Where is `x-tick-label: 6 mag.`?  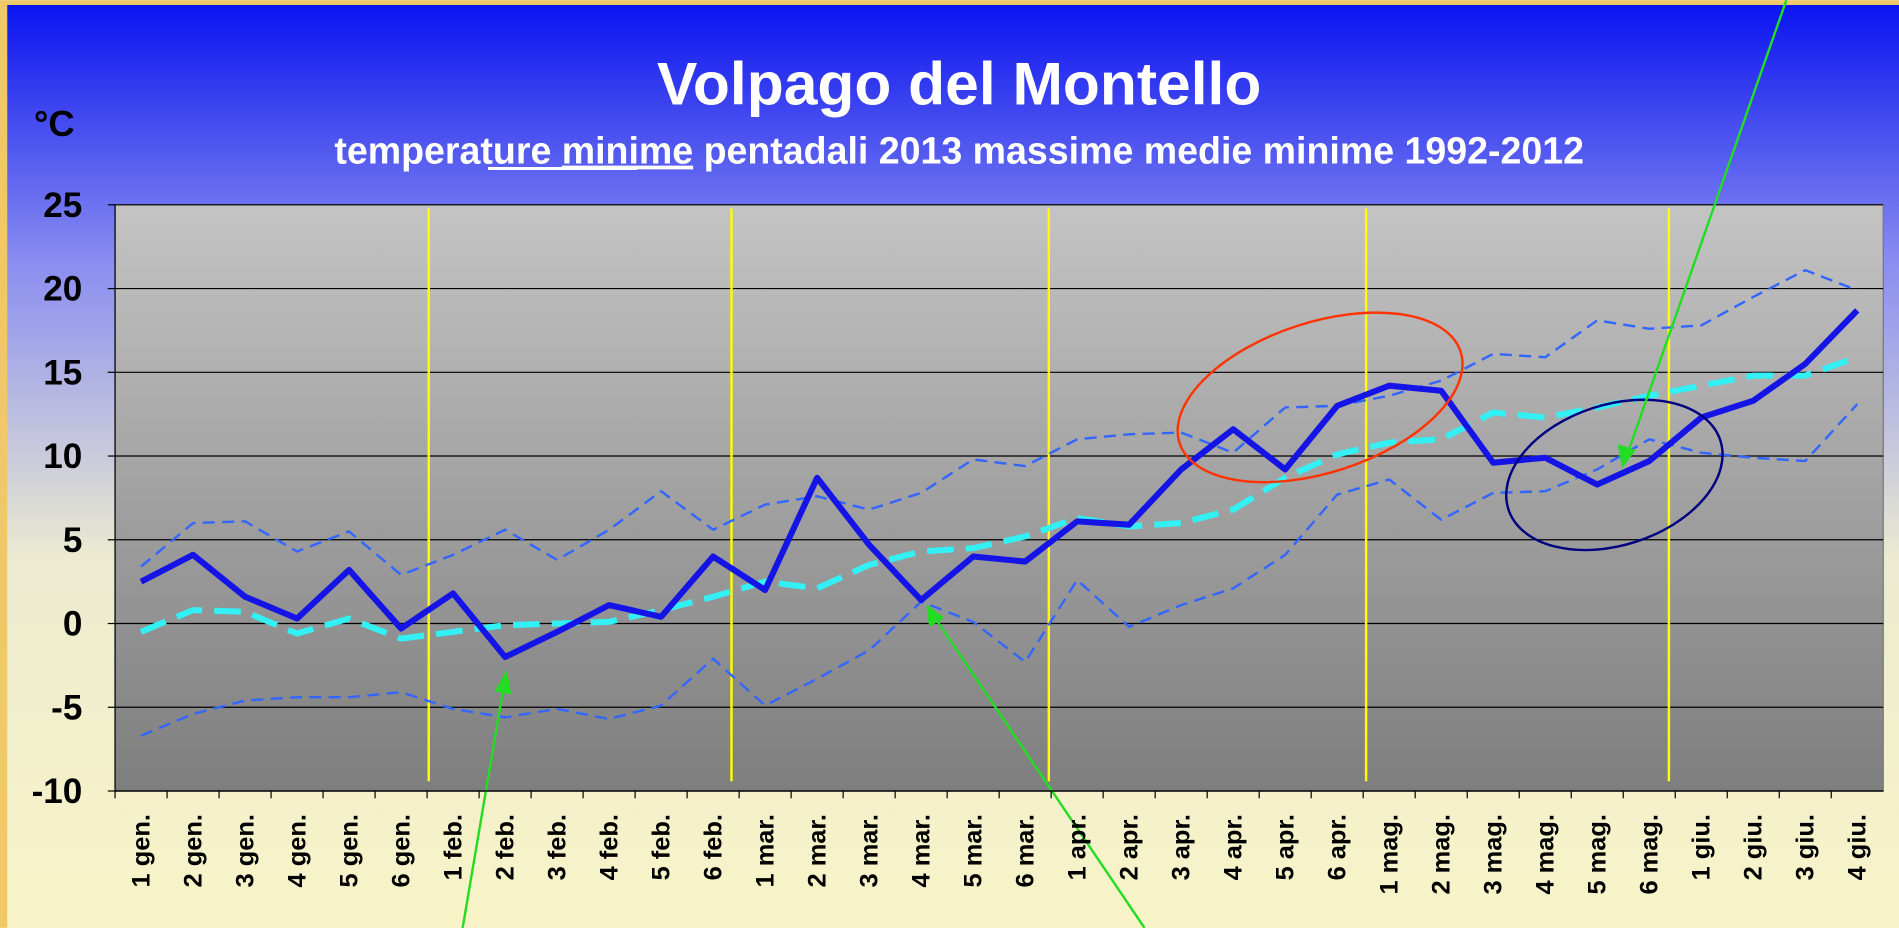
x-tick-label: 6 mag. is located at coordinates (1650, 854).